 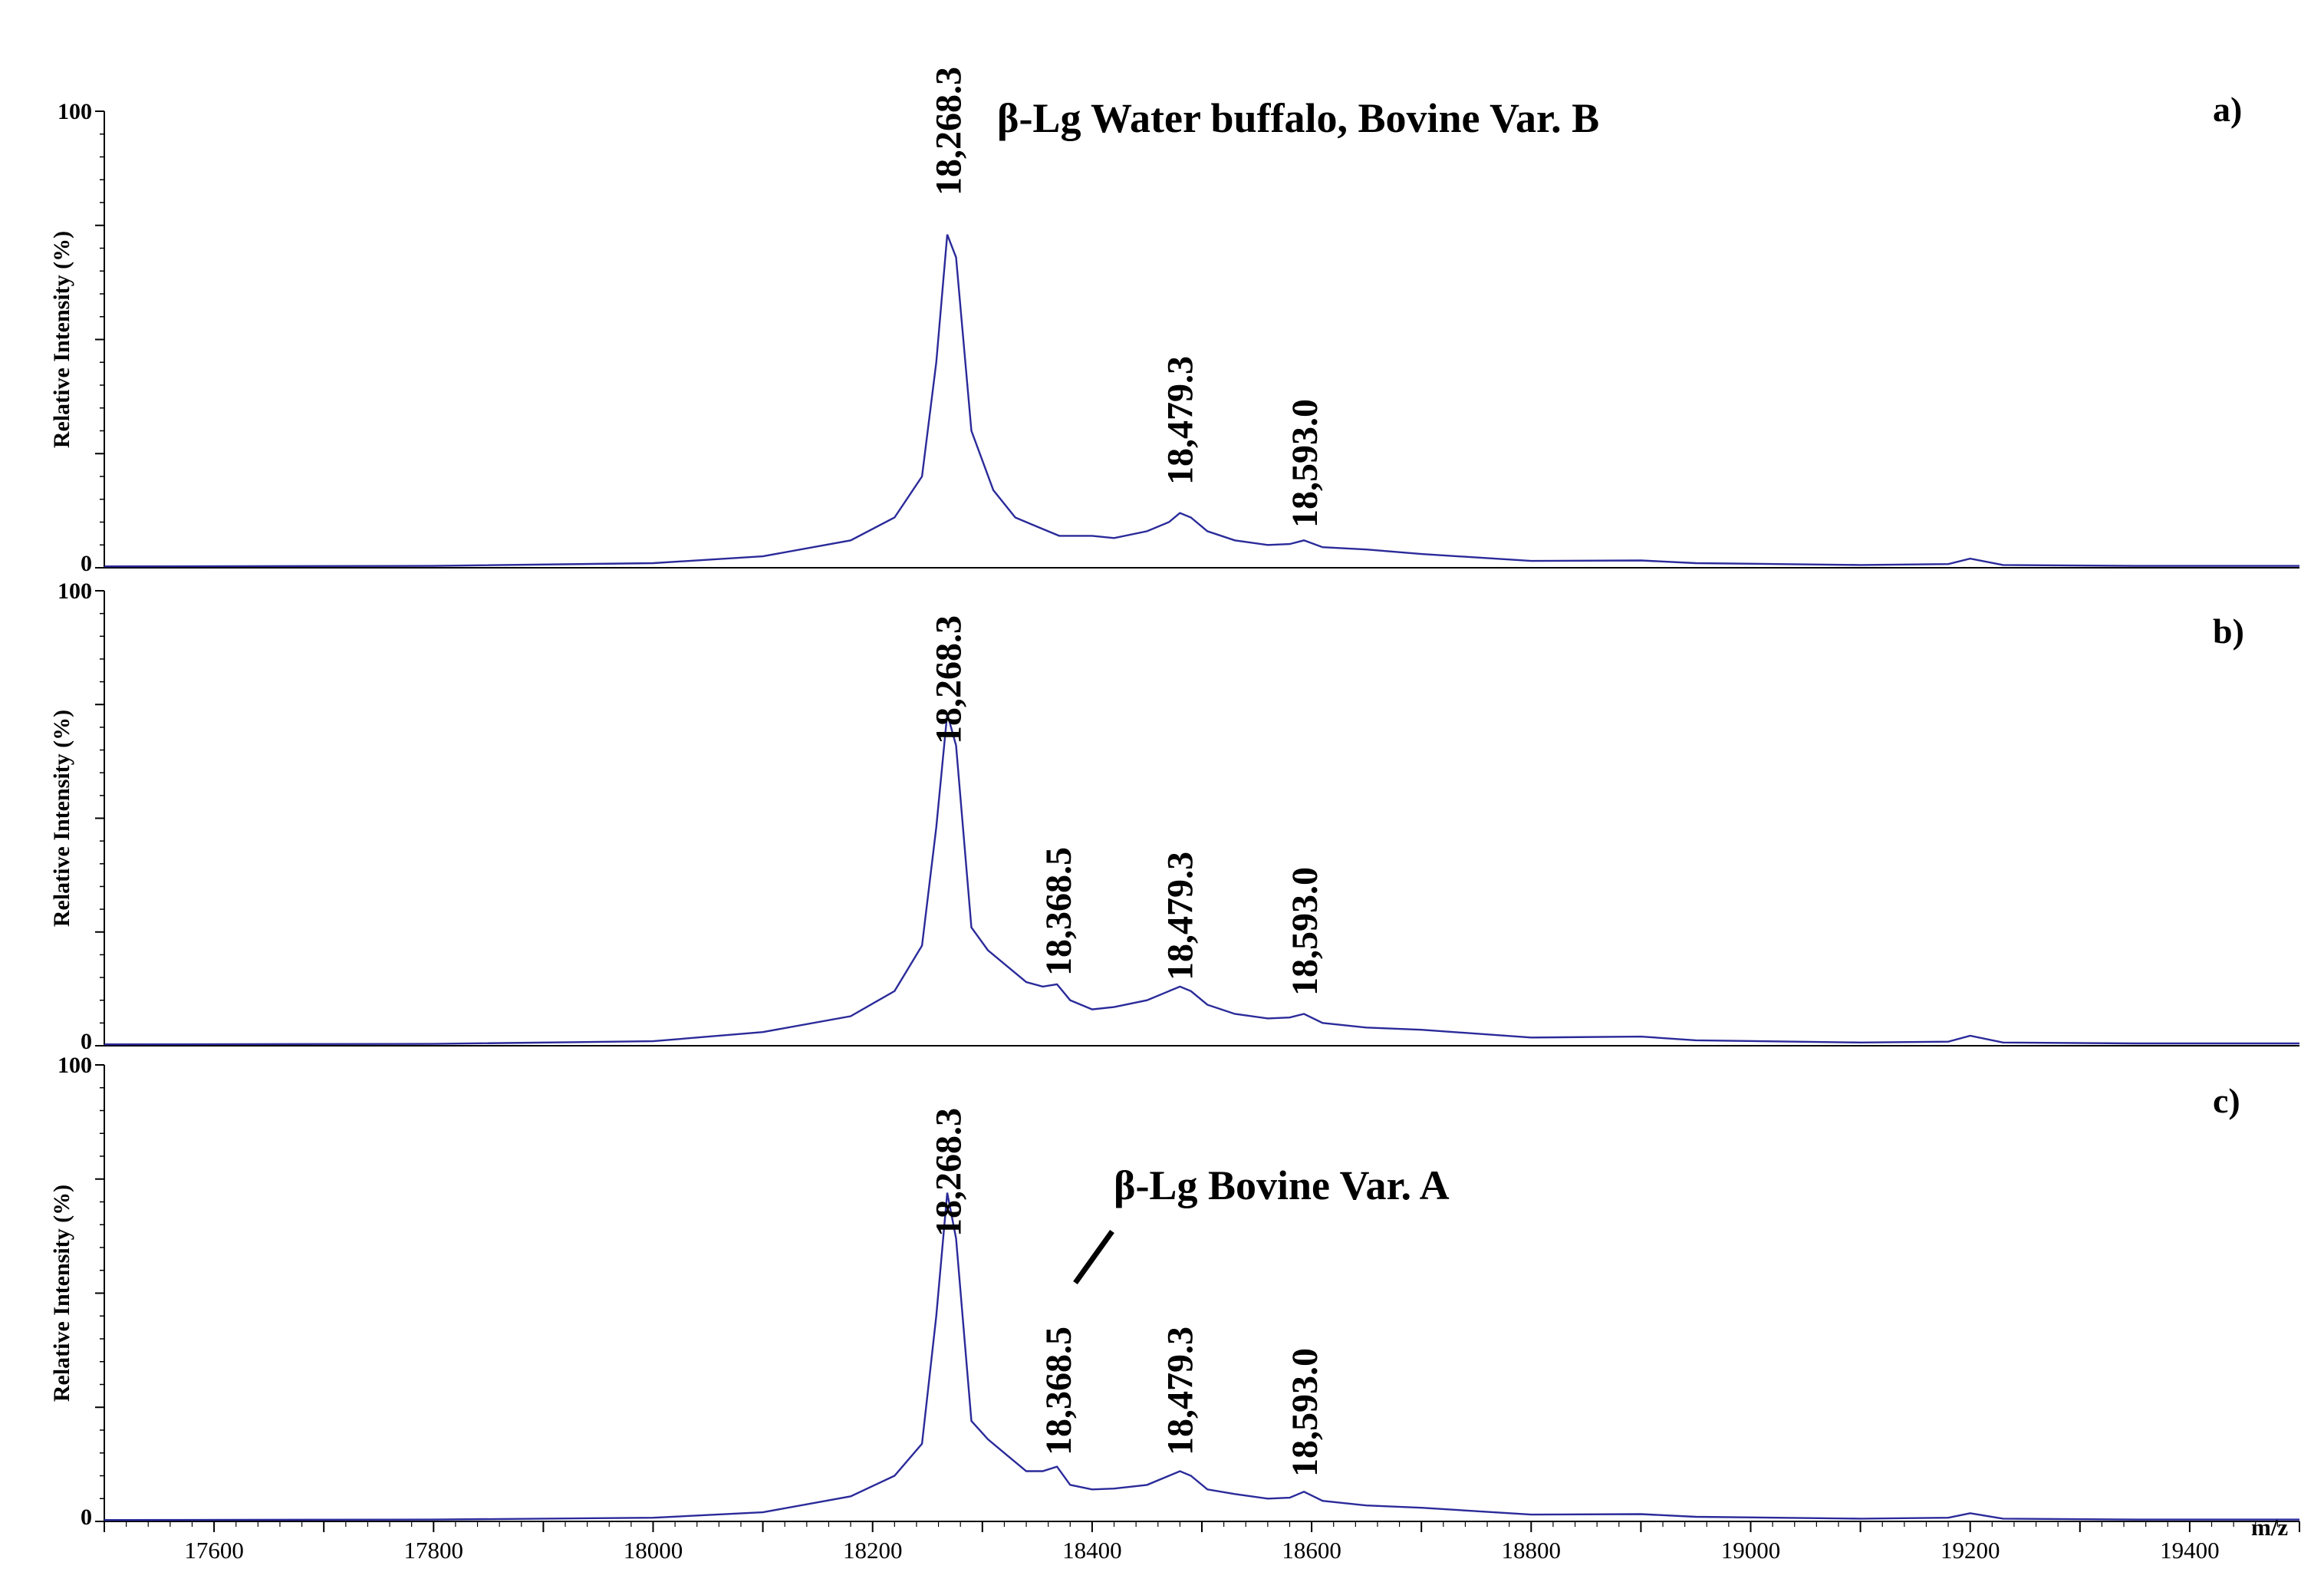 What do you see at coordinates (1970, 1550) in the screenshot?
I see `x-tick-label: 19200` at bounding box center [1970, 1550].